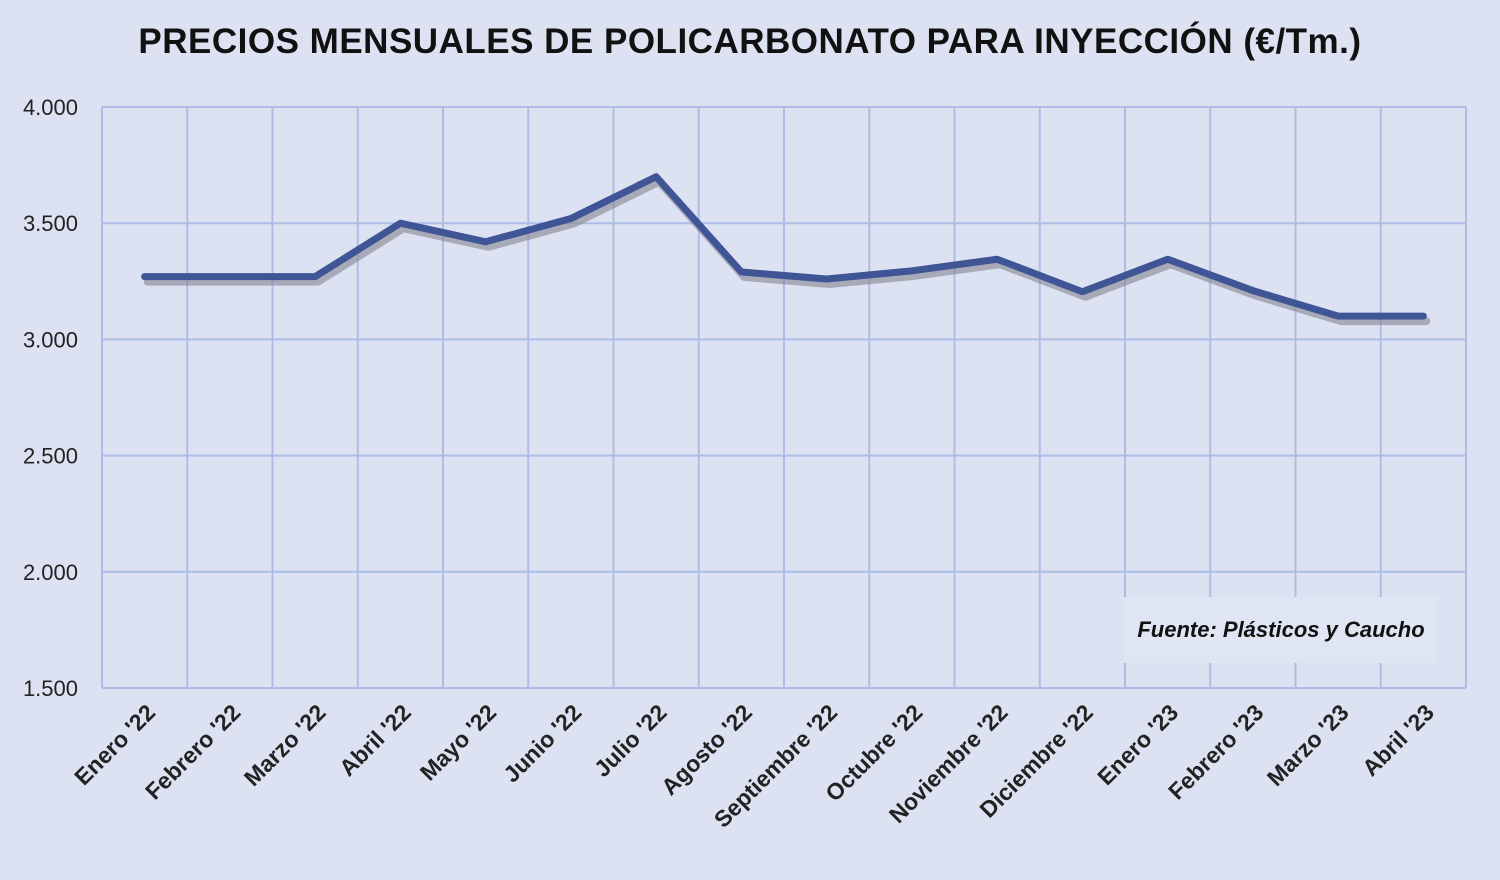 The image size is (1500, 880). What do you see at coordinates (1137, 744) in the screenshot?
I see `x-tick-label: Enero '23` at bounding box center [1137, 744].